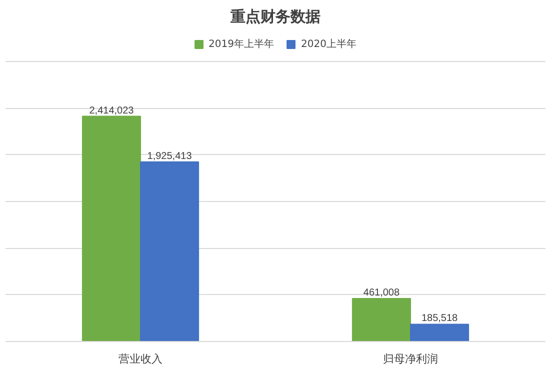  I want to click on x-tick-label: 营业收入, so click(140, 359).